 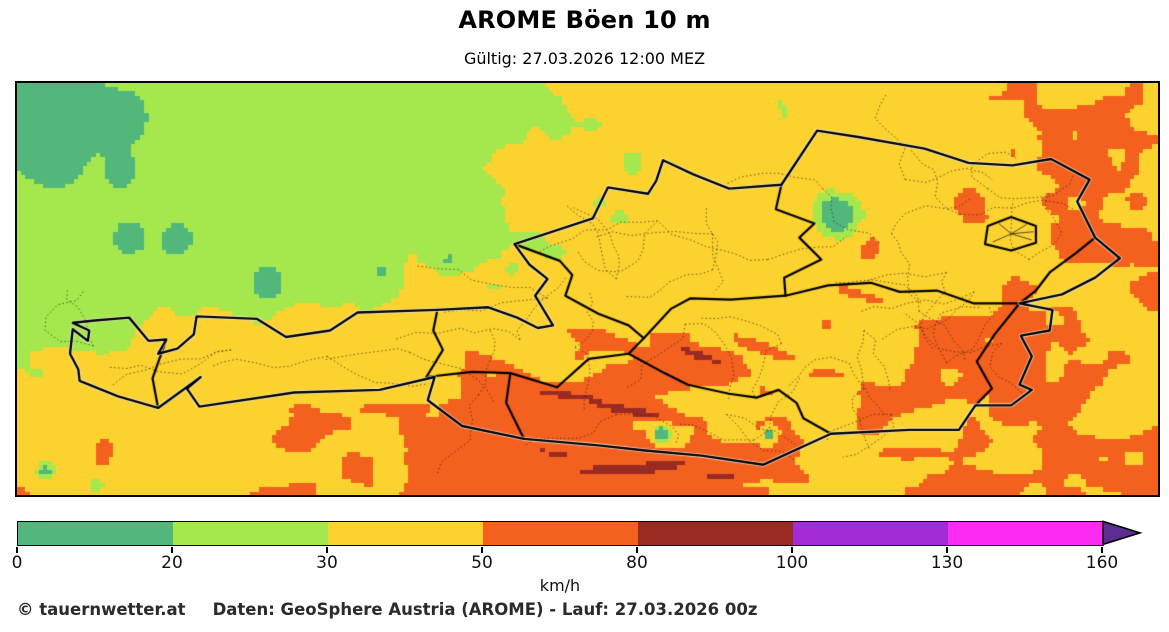 I want to click on colorbar-overflow-arrow, so click(x=1122, y=533).